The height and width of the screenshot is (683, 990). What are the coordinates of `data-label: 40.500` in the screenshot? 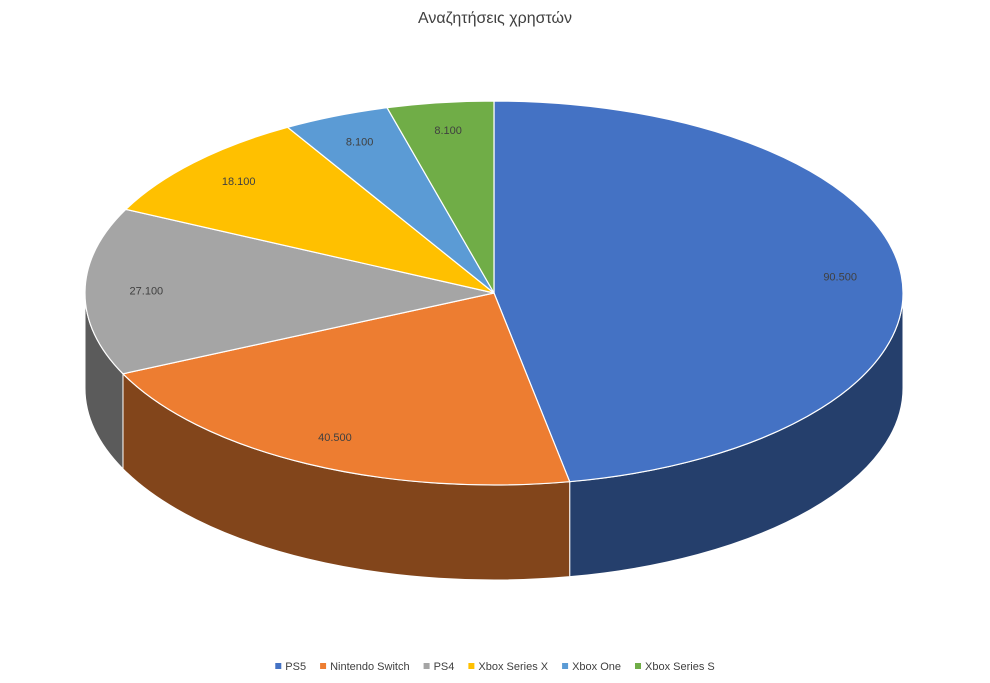 It's located at (335, 438).